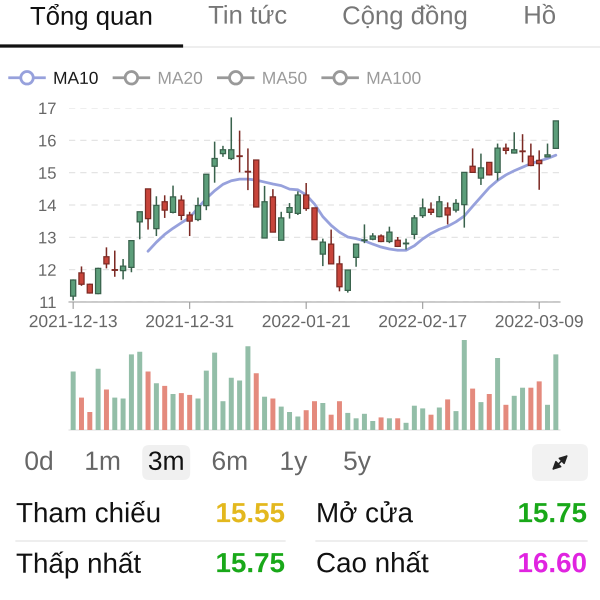 The image size is (600, 600). I want to click on text: Cao nhất, so click(373, 561).